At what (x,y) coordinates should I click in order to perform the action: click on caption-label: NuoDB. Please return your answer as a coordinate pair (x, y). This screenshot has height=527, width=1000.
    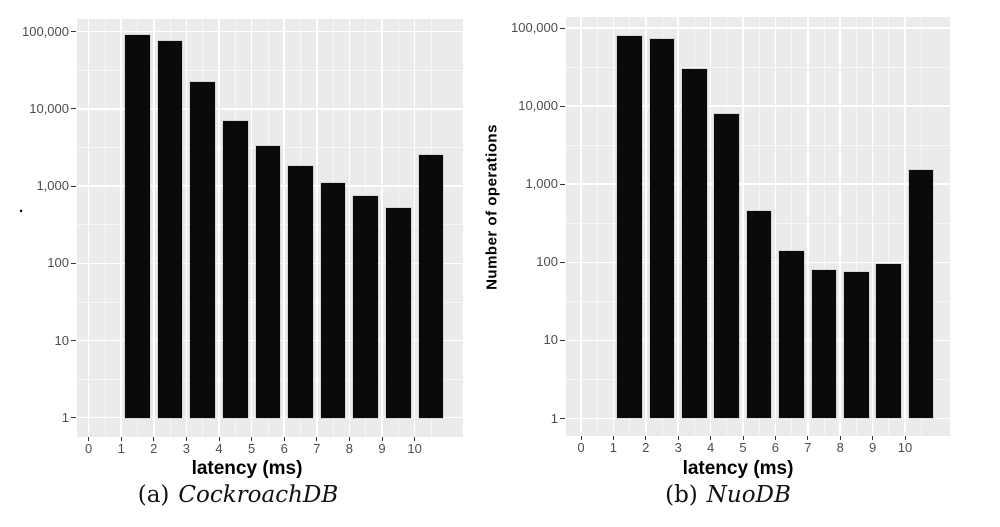
    Looking at the image, I should click on (748, 495).